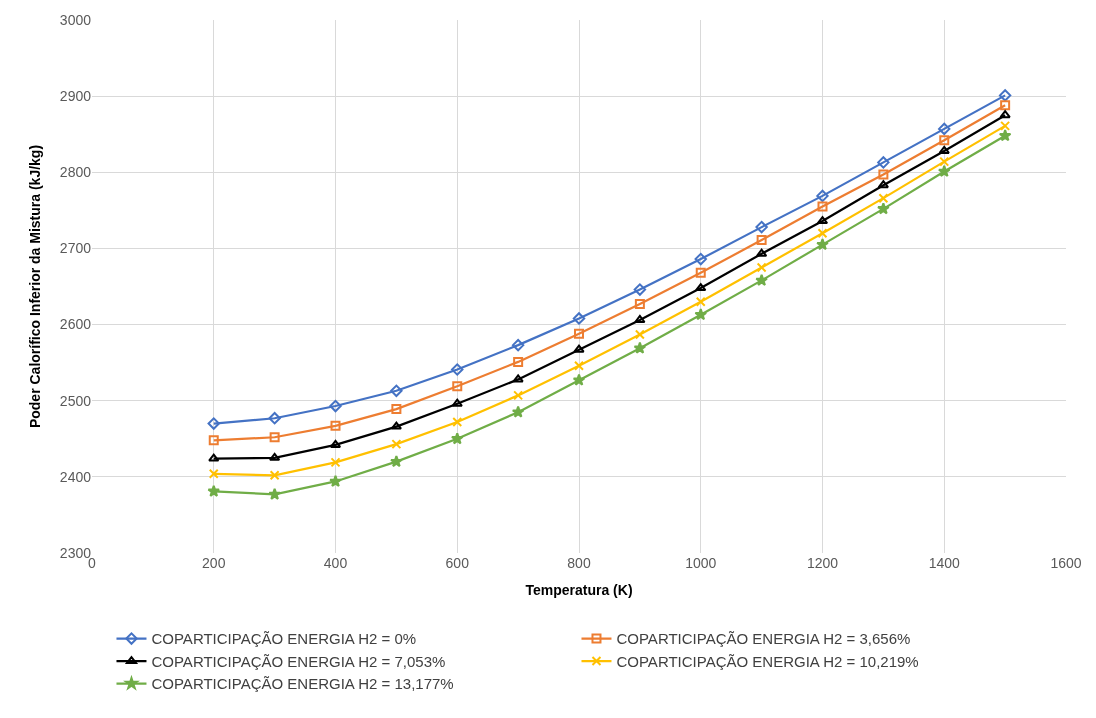  What do you see at coordinates (579, 590) in the screenshot?
I see `x-axis-title: Temperatura (K)` at bounding box center [579, 590].